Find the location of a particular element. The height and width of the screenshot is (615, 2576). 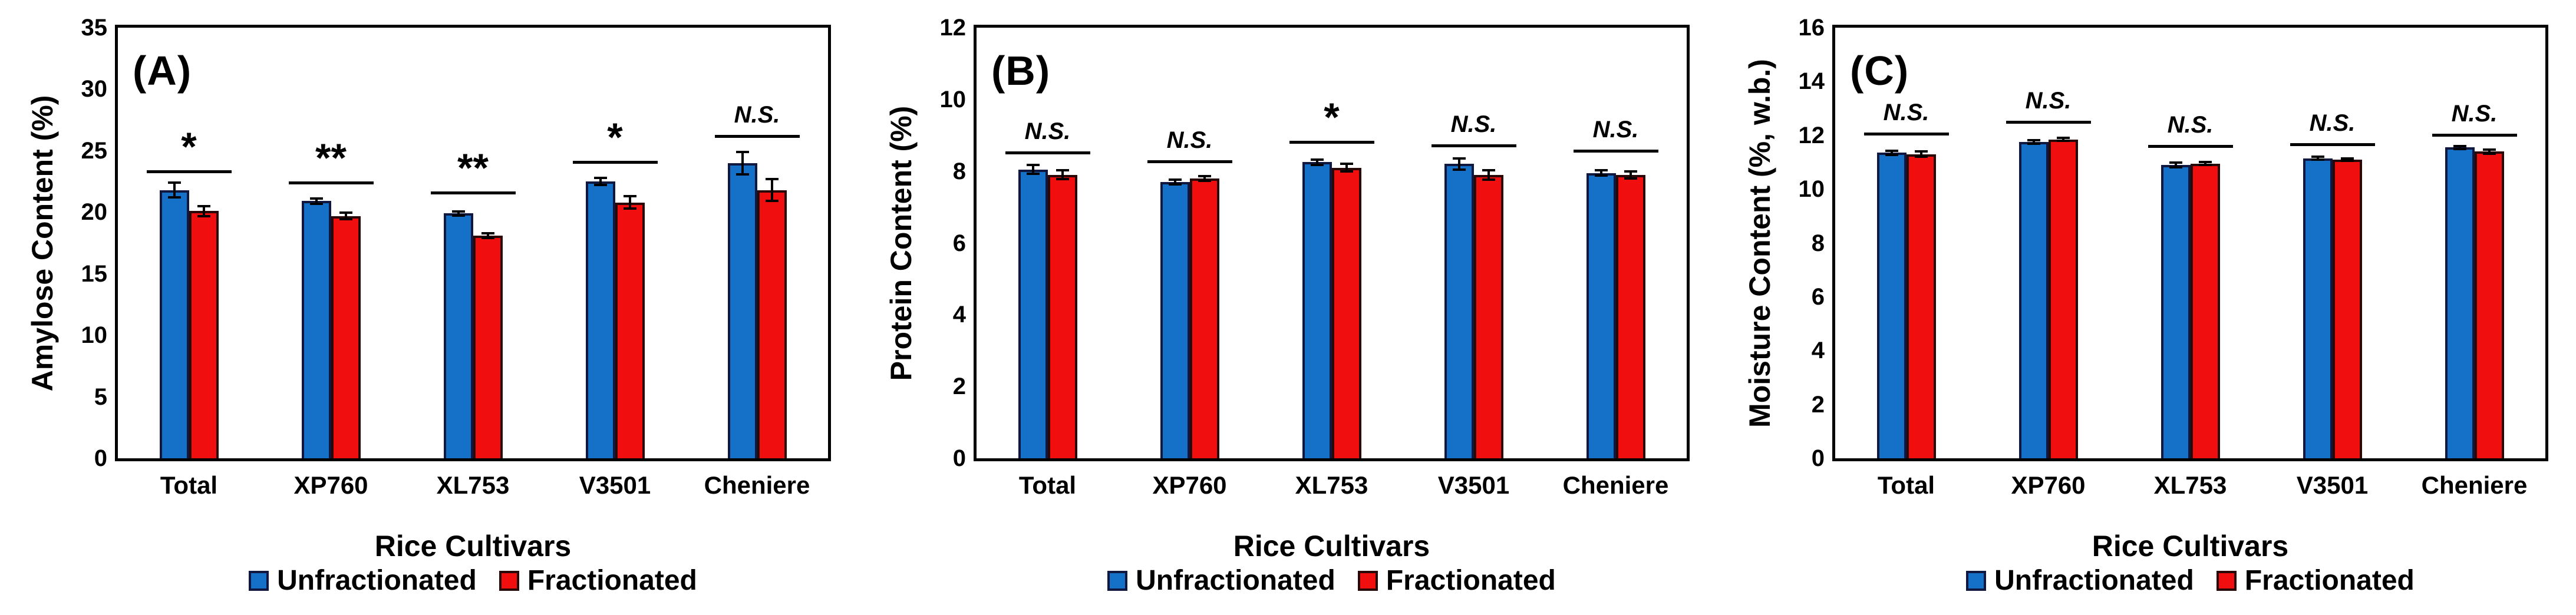

x-axis-tick-label: XL753 is located at coordinates (2190, 485).